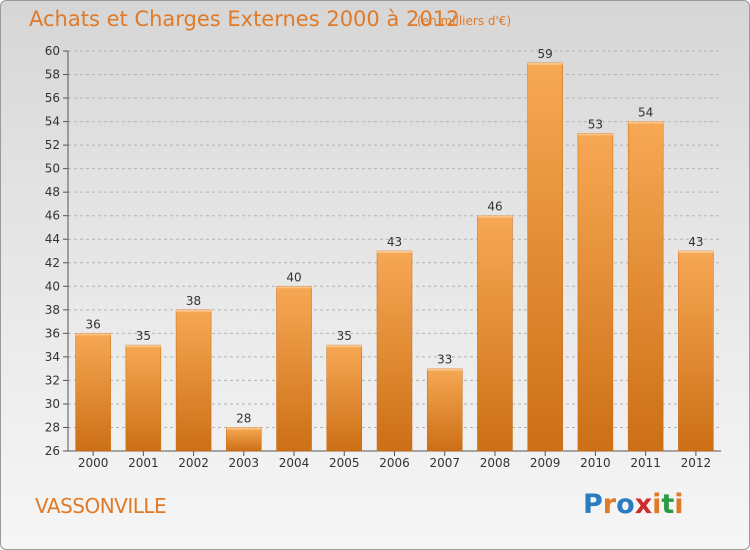 The height and width of the screenshot is (550, 750). I want to click on logo-letter: t, so click(668, 504).